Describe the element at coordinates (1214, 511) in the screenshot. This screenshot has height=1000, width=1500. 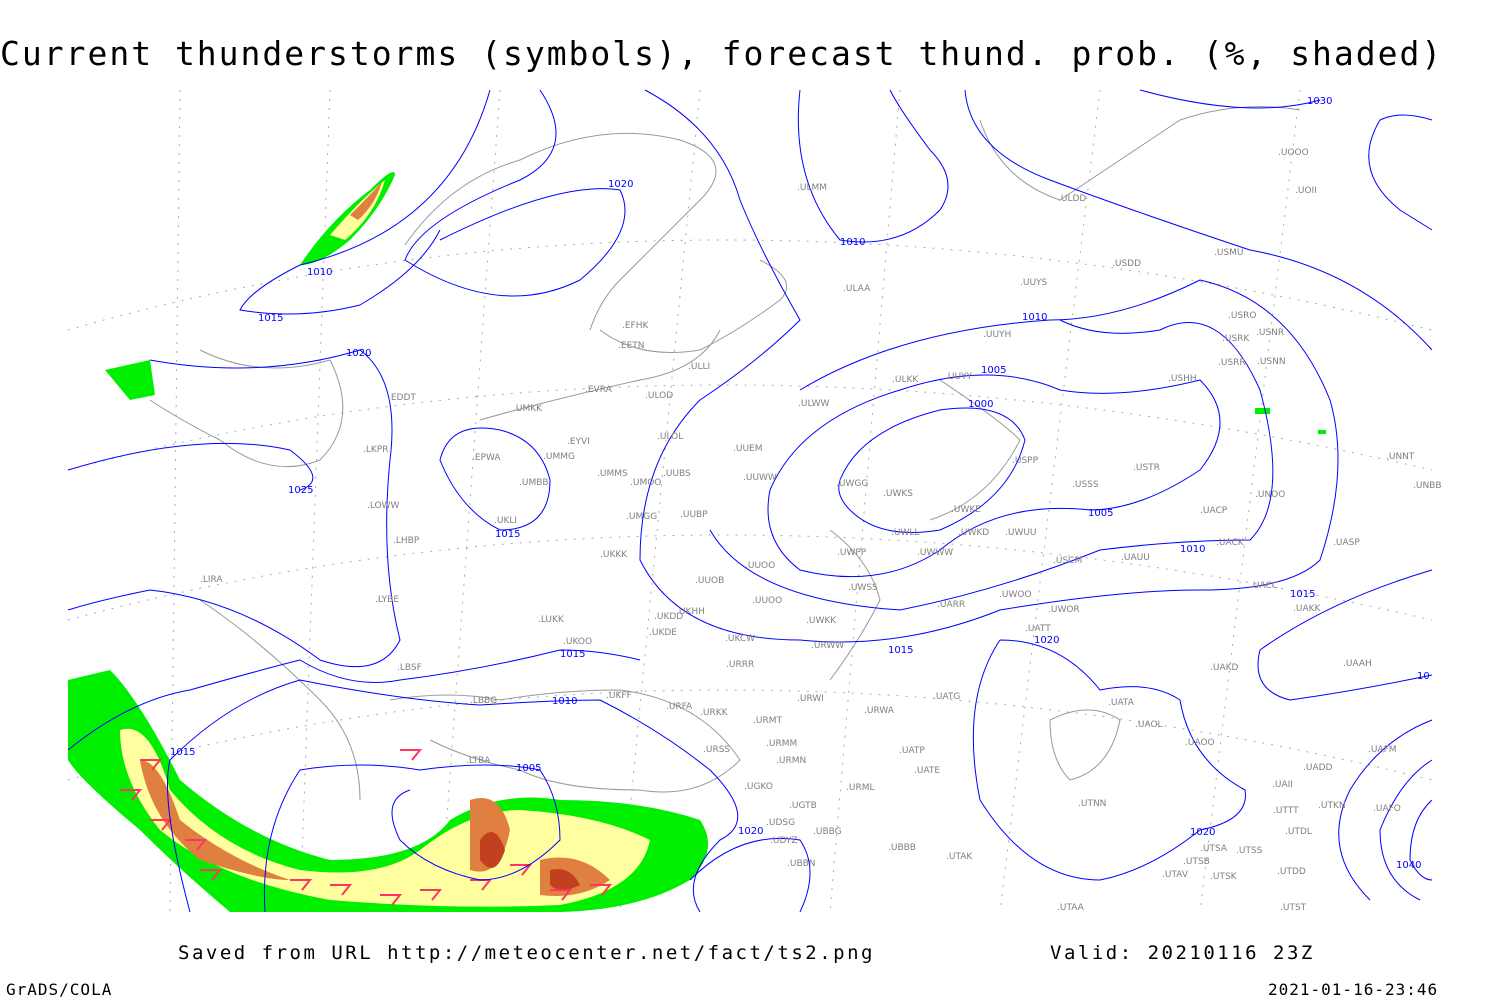
I see `station-label: .UACP` at that location.